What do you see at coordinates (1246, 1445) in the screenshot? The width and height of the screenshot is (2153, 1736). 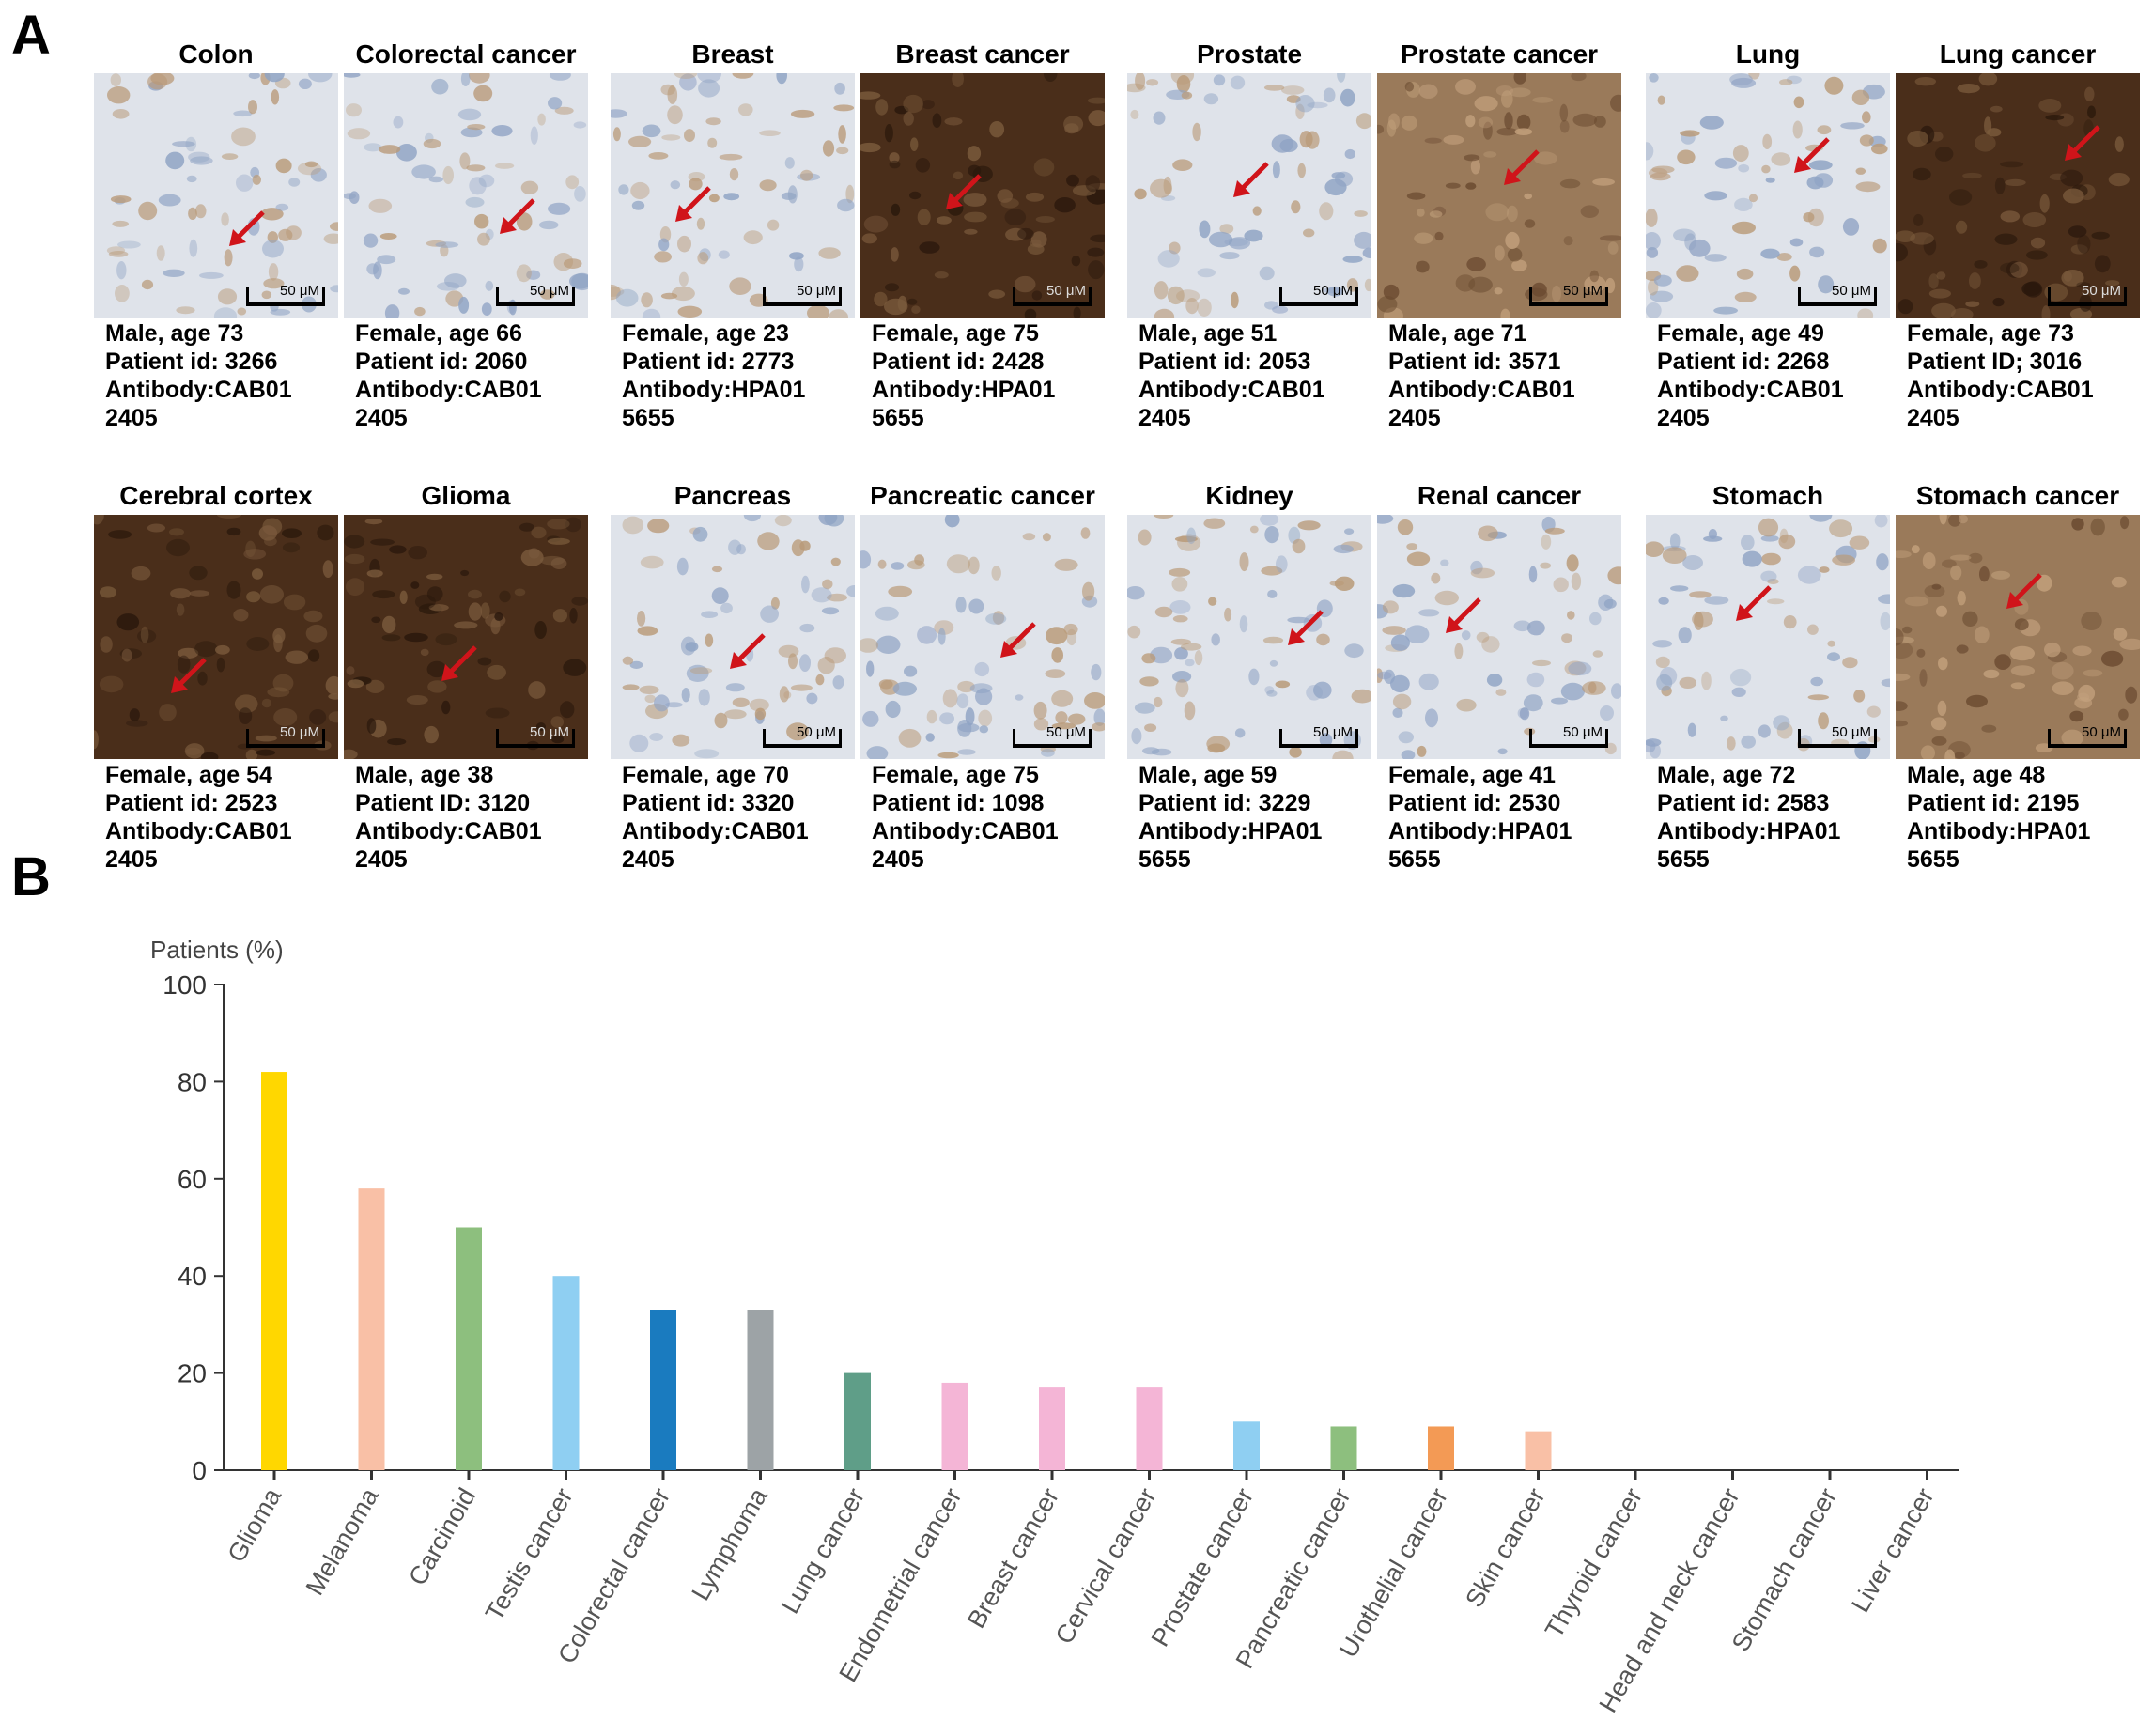 I see `bar-prostate-cancer` at bounding box center [1246, 1445].